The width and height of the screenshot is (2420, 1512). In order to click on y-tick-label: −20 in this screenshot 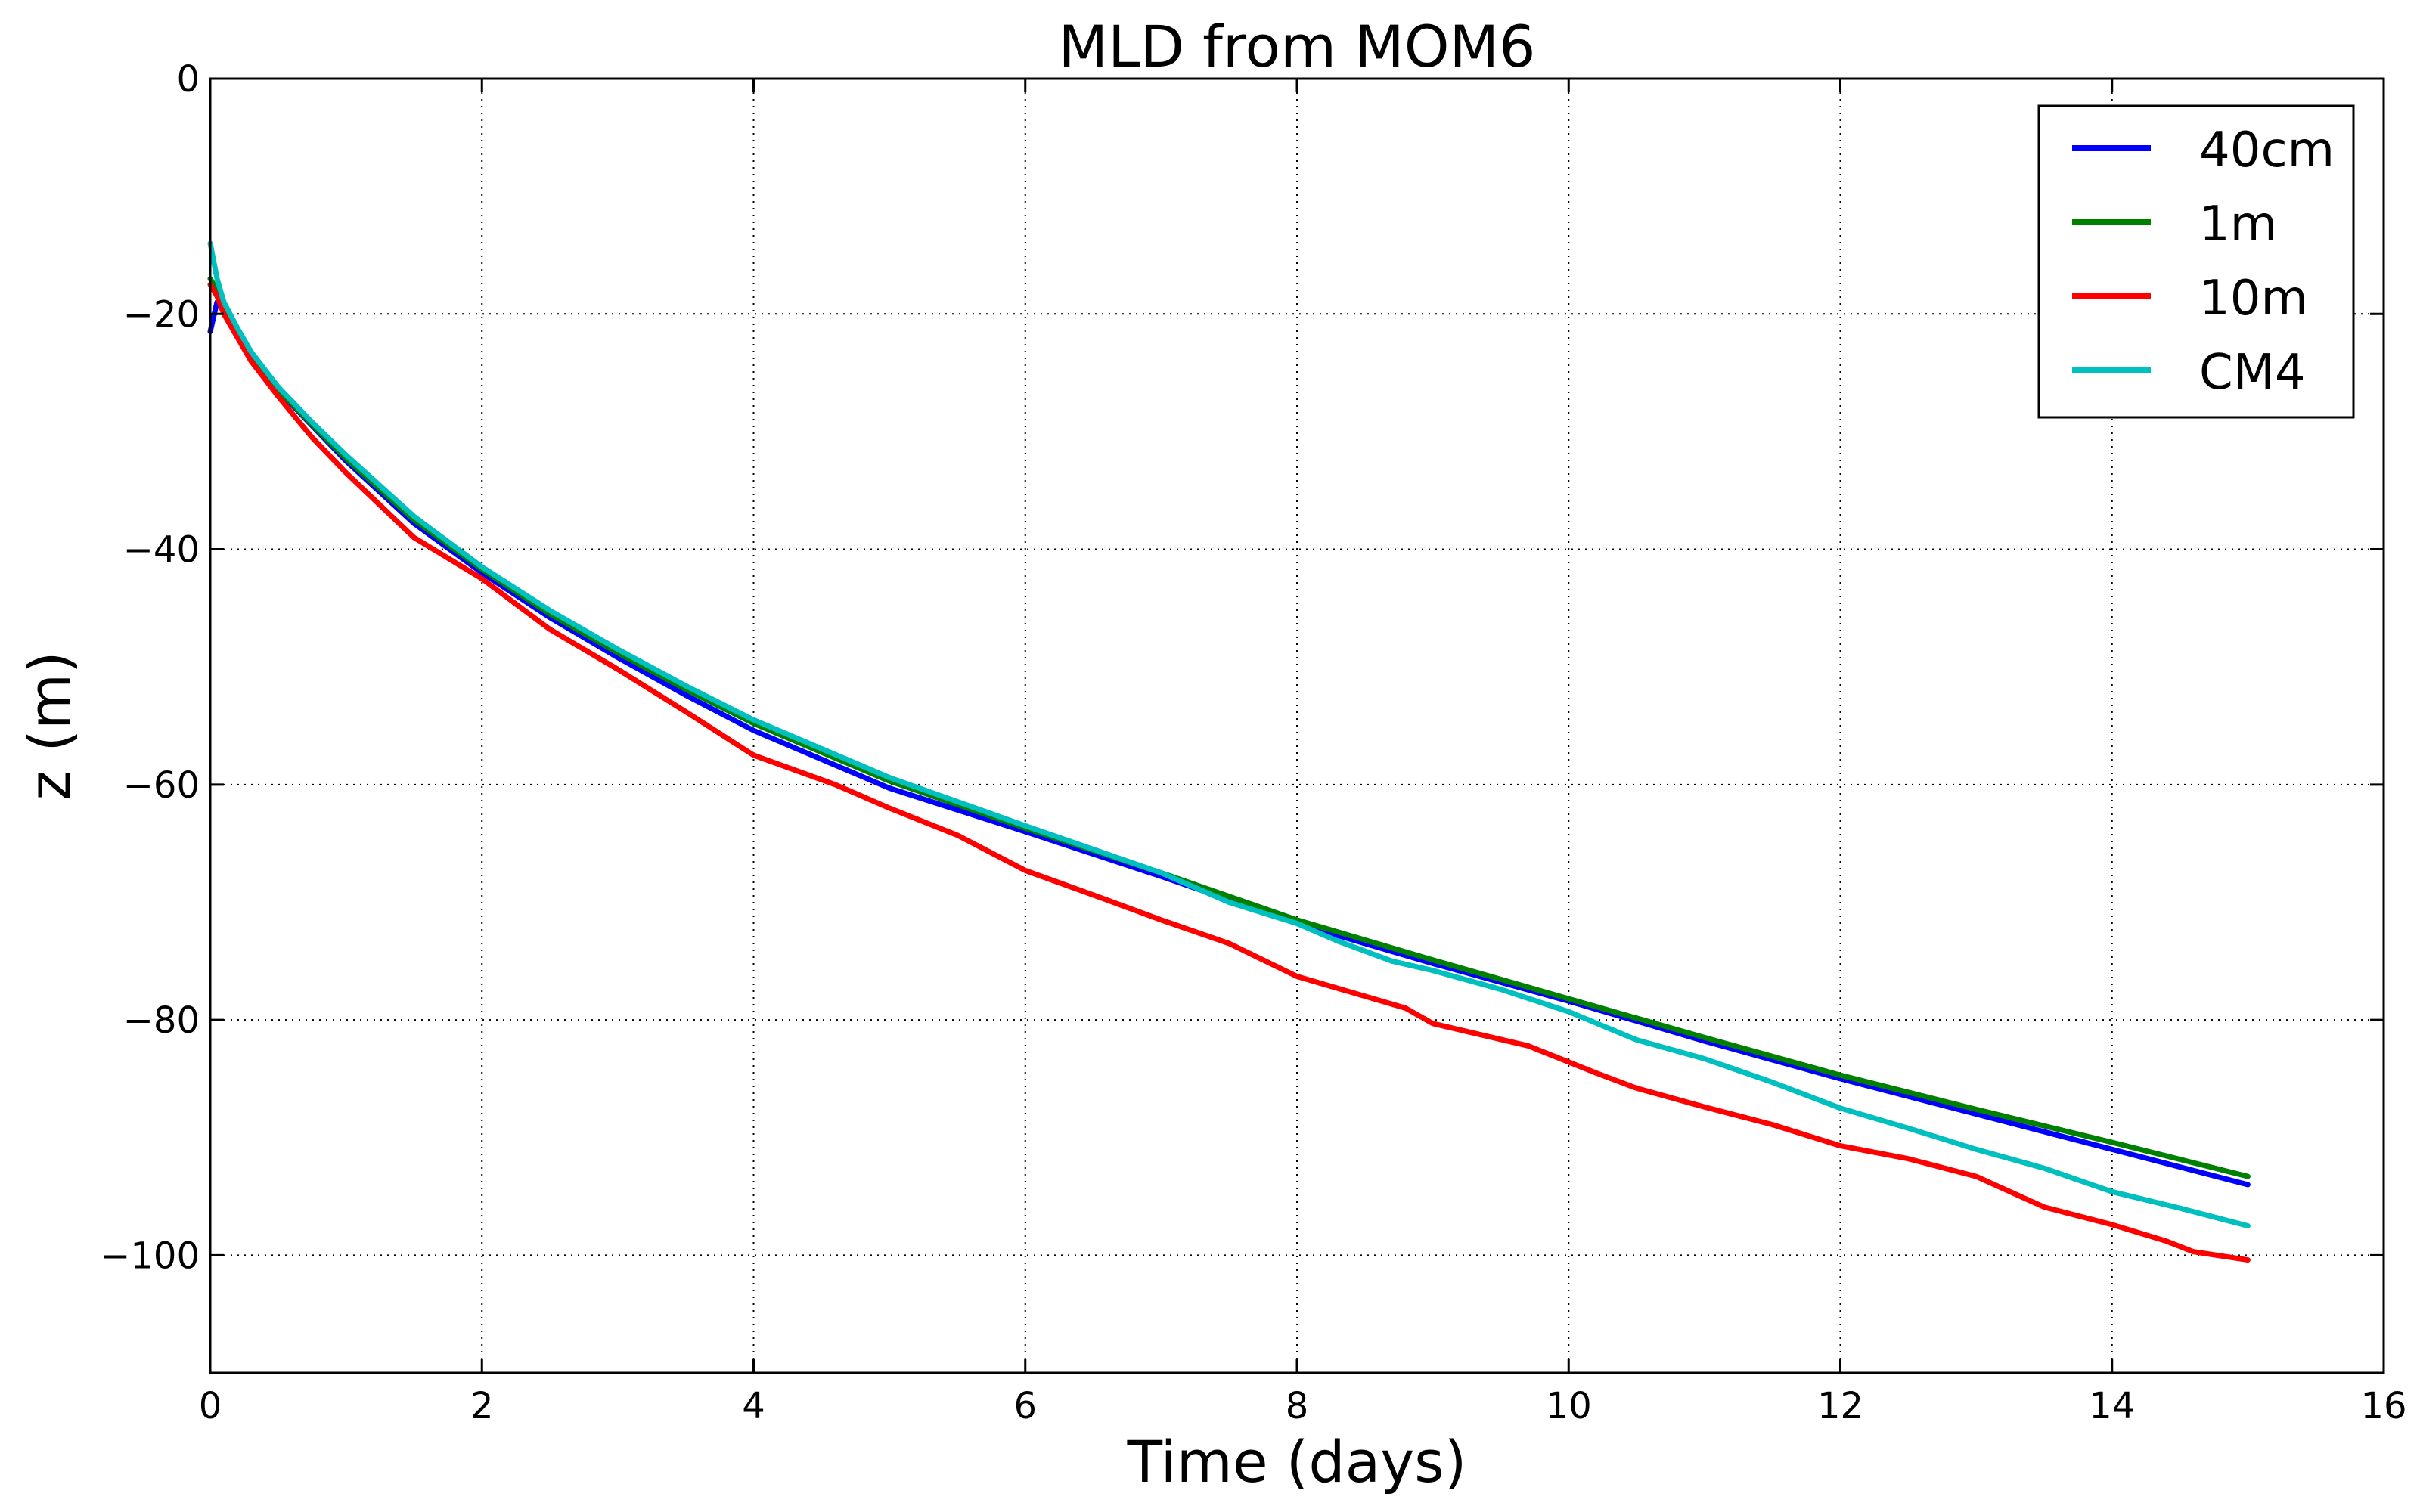, I will do `click(161, 315)`.